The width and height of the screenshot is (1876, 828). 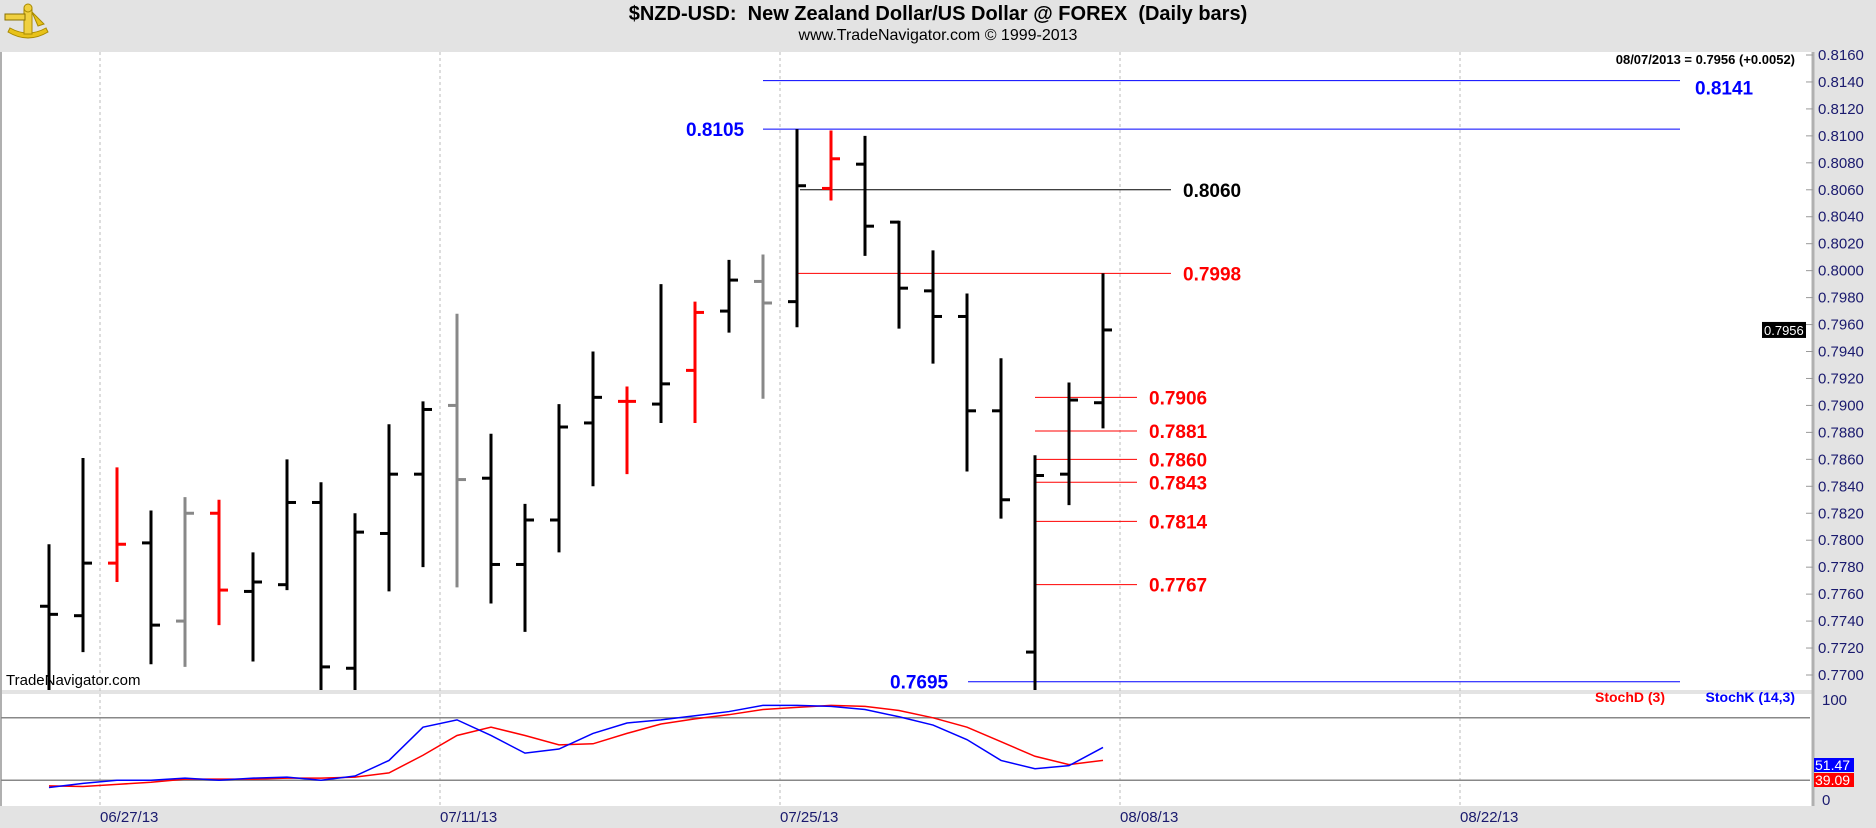 I want to click on price-tick-label: 0.8040, so click(x=1841, y=217).